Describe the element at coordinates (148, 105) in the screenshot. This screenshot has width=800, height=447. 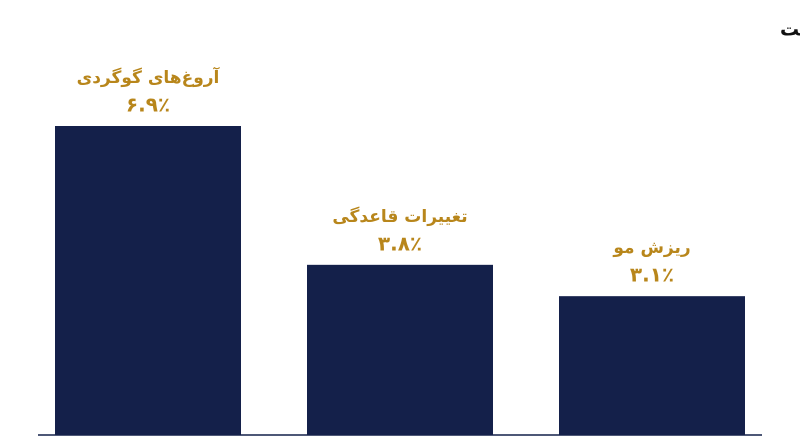
I see `value-label: ۶.۹٪` at that location.